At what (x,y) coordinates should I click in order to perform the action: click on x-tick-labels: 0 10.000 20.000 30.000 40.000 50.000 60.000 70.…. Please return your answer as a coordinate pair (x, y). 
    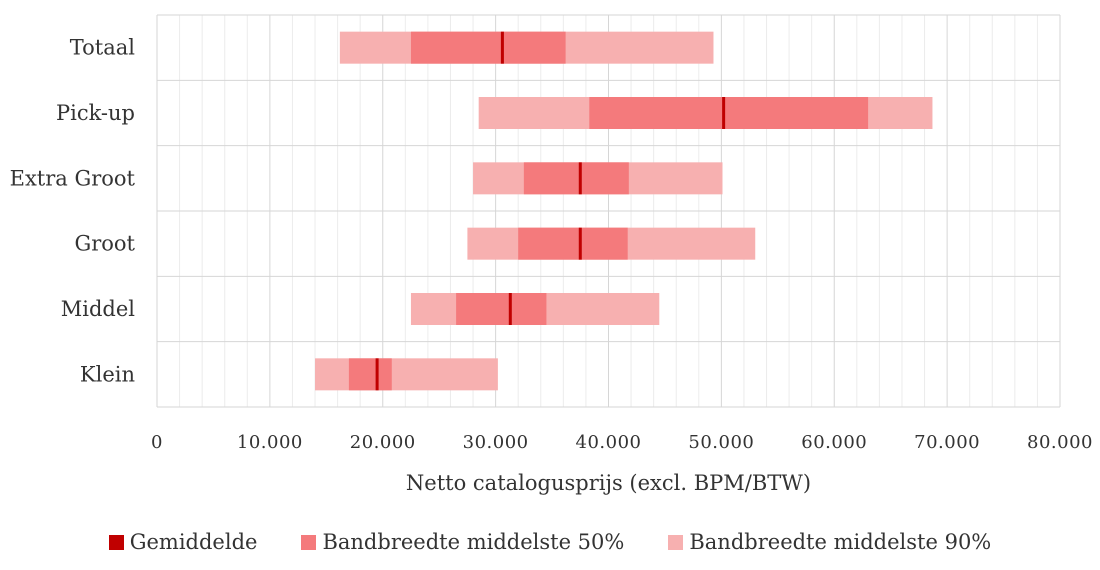
    Looking at the image, I should click on (622, 442).